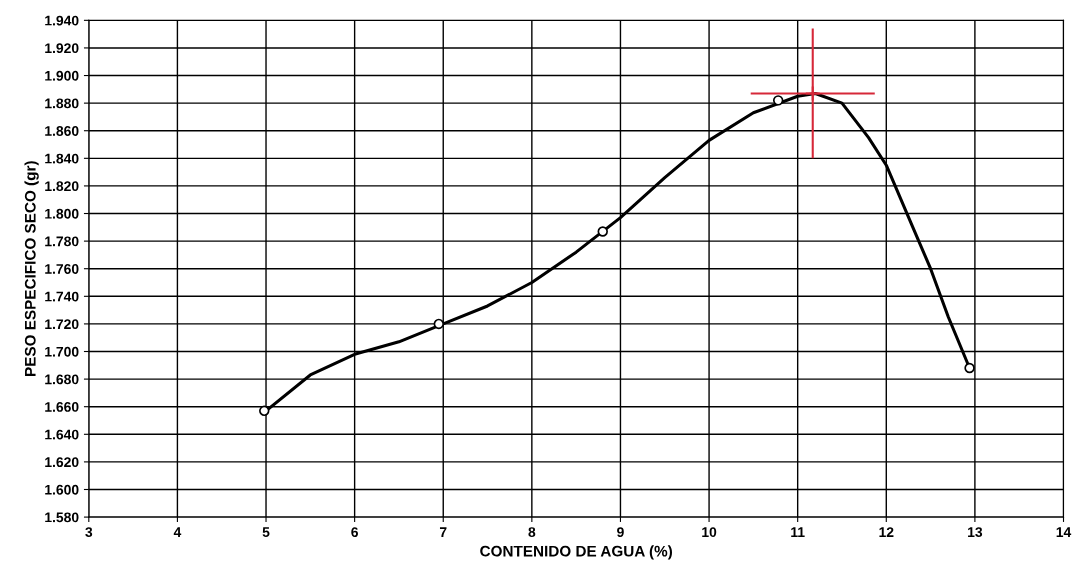  I want to click on y-tick-label: 1.620, so click(62, 462).